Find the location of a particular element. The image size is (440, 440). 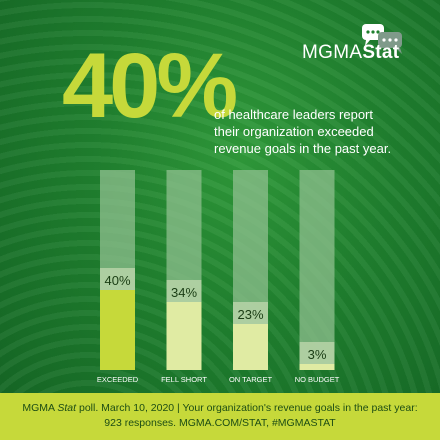

bar-track is located at coordinates (317, 270).